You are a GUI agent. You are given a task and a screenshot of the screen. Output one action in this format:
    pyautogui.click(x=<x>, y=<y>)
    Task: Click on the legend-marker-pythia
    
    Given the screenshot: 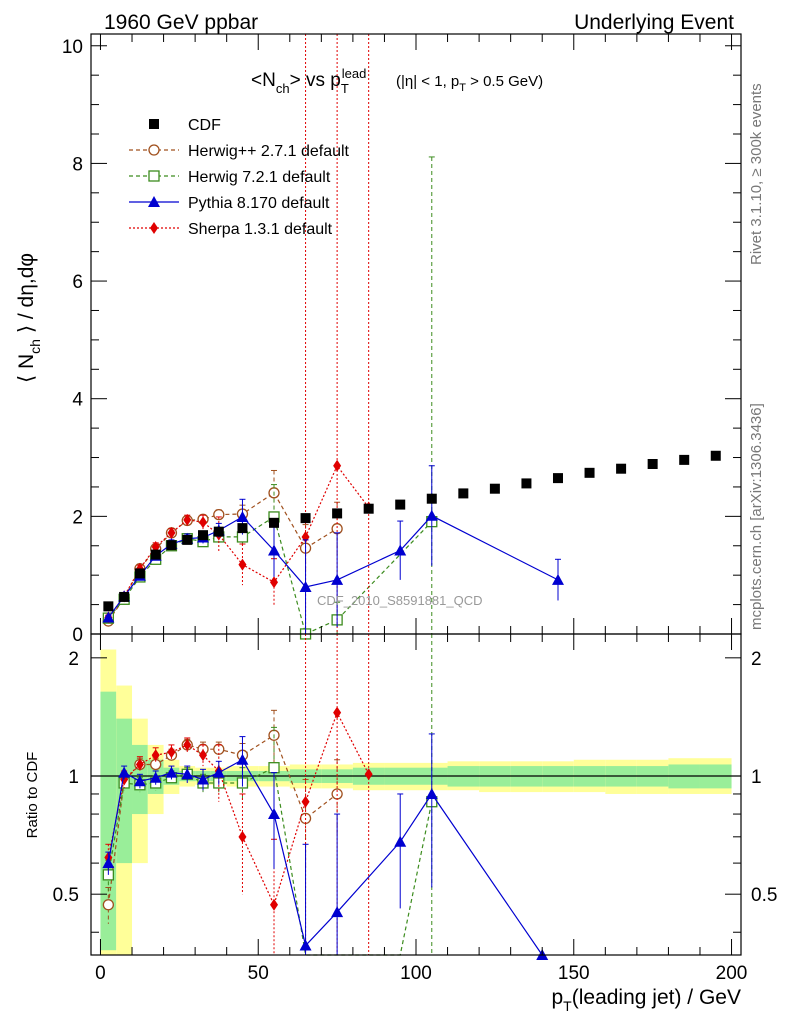 What is the action you would take?
    pyautogui.click(x=154, y=201)
    